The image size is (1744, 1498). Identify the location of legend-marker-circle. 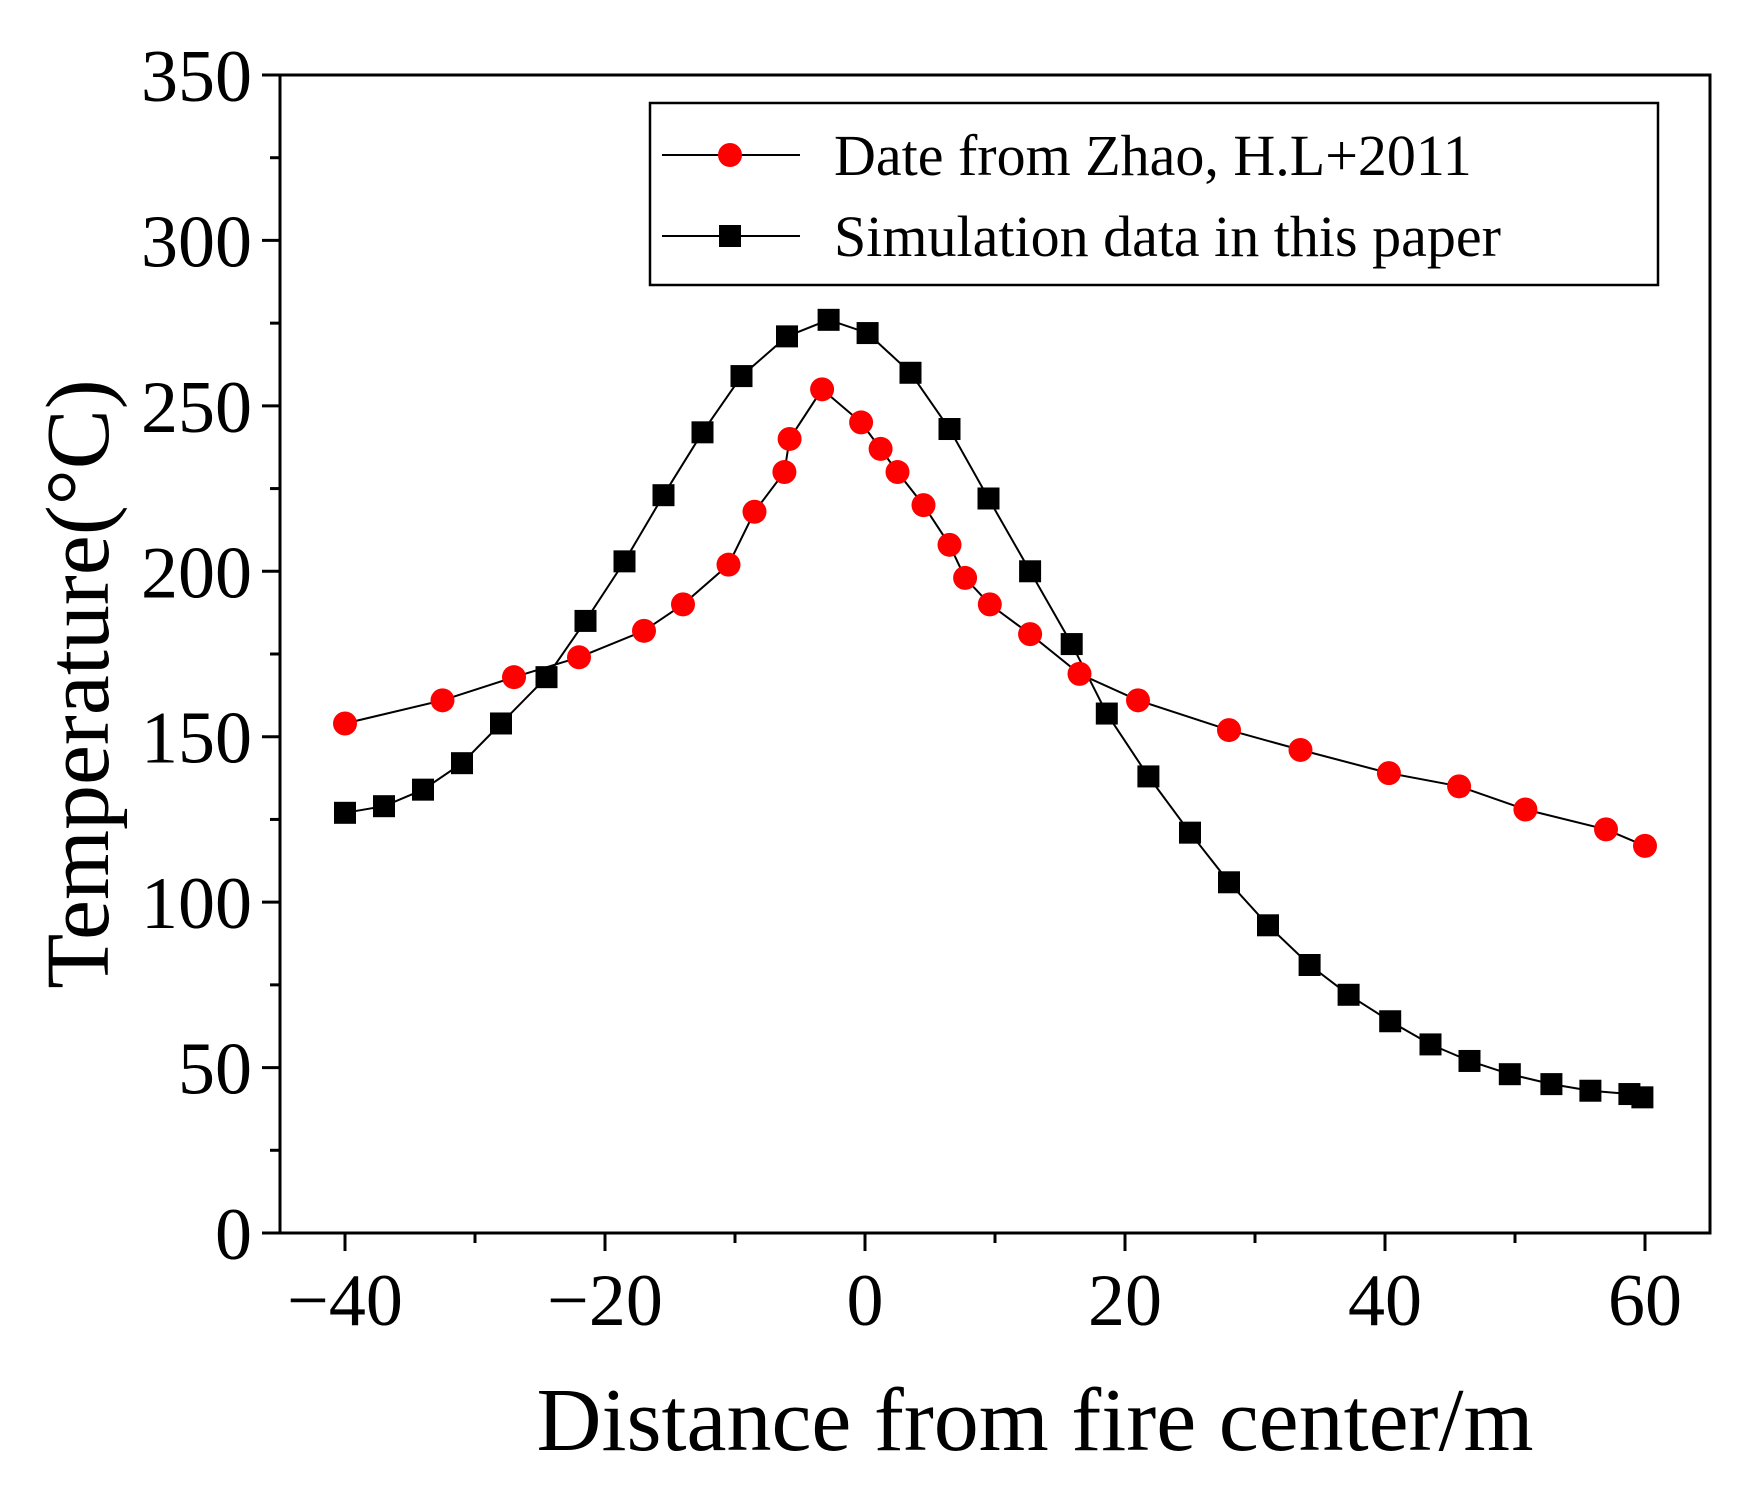
(730, 155).